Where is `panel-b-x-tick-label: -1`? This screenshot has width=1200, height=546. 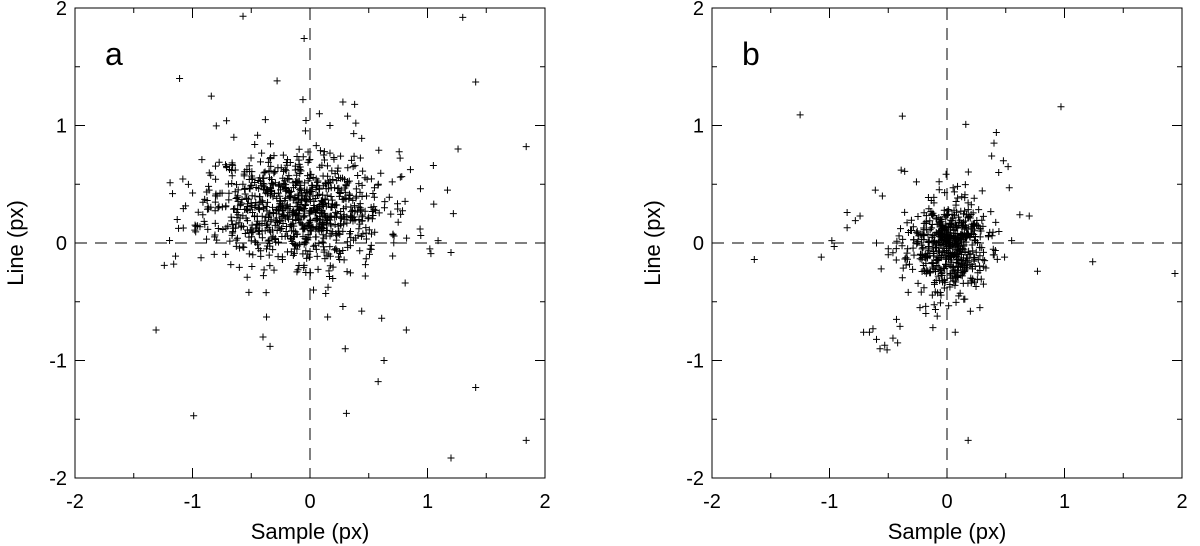
panel-b-x-tick-label: -1 is located at coordinates (830, 502).